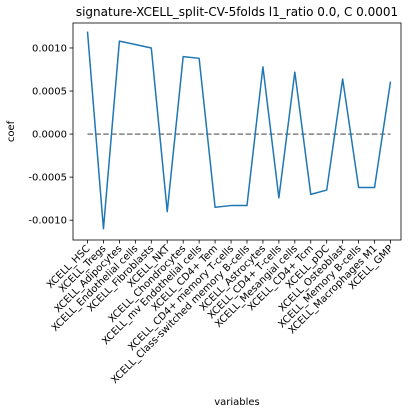 The width and height of the screenshot is (413, 413). Describe the element at coordinates (237, 402) in the screenshot. I see `x-axis-title: variables` at that location.